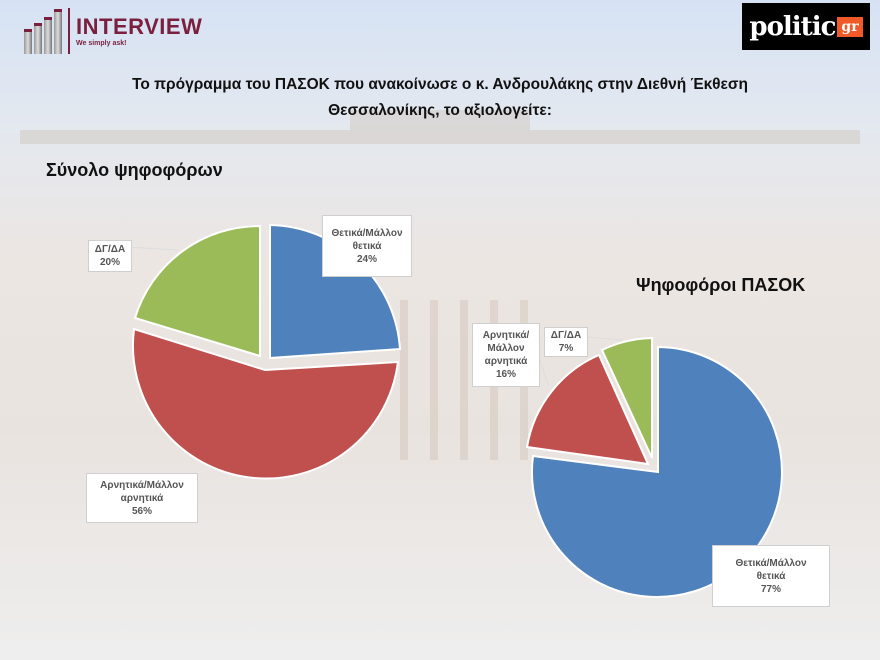 The height and width of the screenshot is (660, 880). I want to click on label-text: Αρνητικά/, so click(506, 335).